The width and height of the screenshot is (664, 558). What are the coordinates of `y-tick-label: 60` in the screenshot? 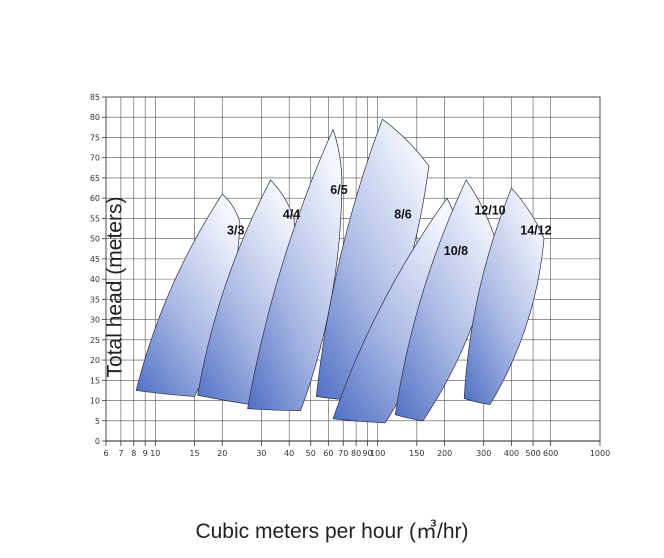 It's located at (95, 198).